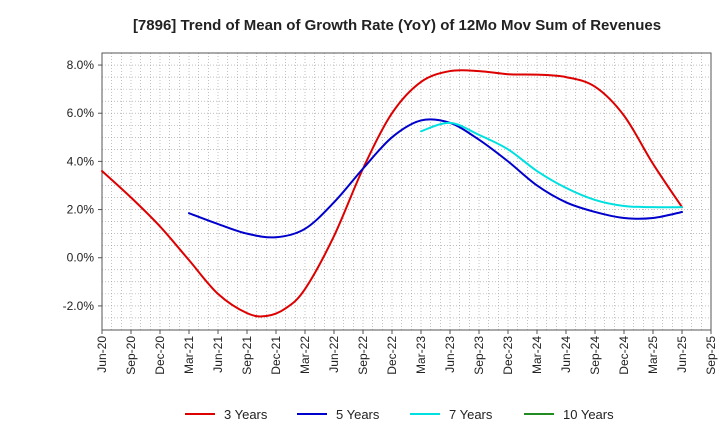 This screenshot has width=720, height=440. Describe the element at coordinates (537, 355) in the screenshot. I see `x-tick-label: Mar-24` at that location.